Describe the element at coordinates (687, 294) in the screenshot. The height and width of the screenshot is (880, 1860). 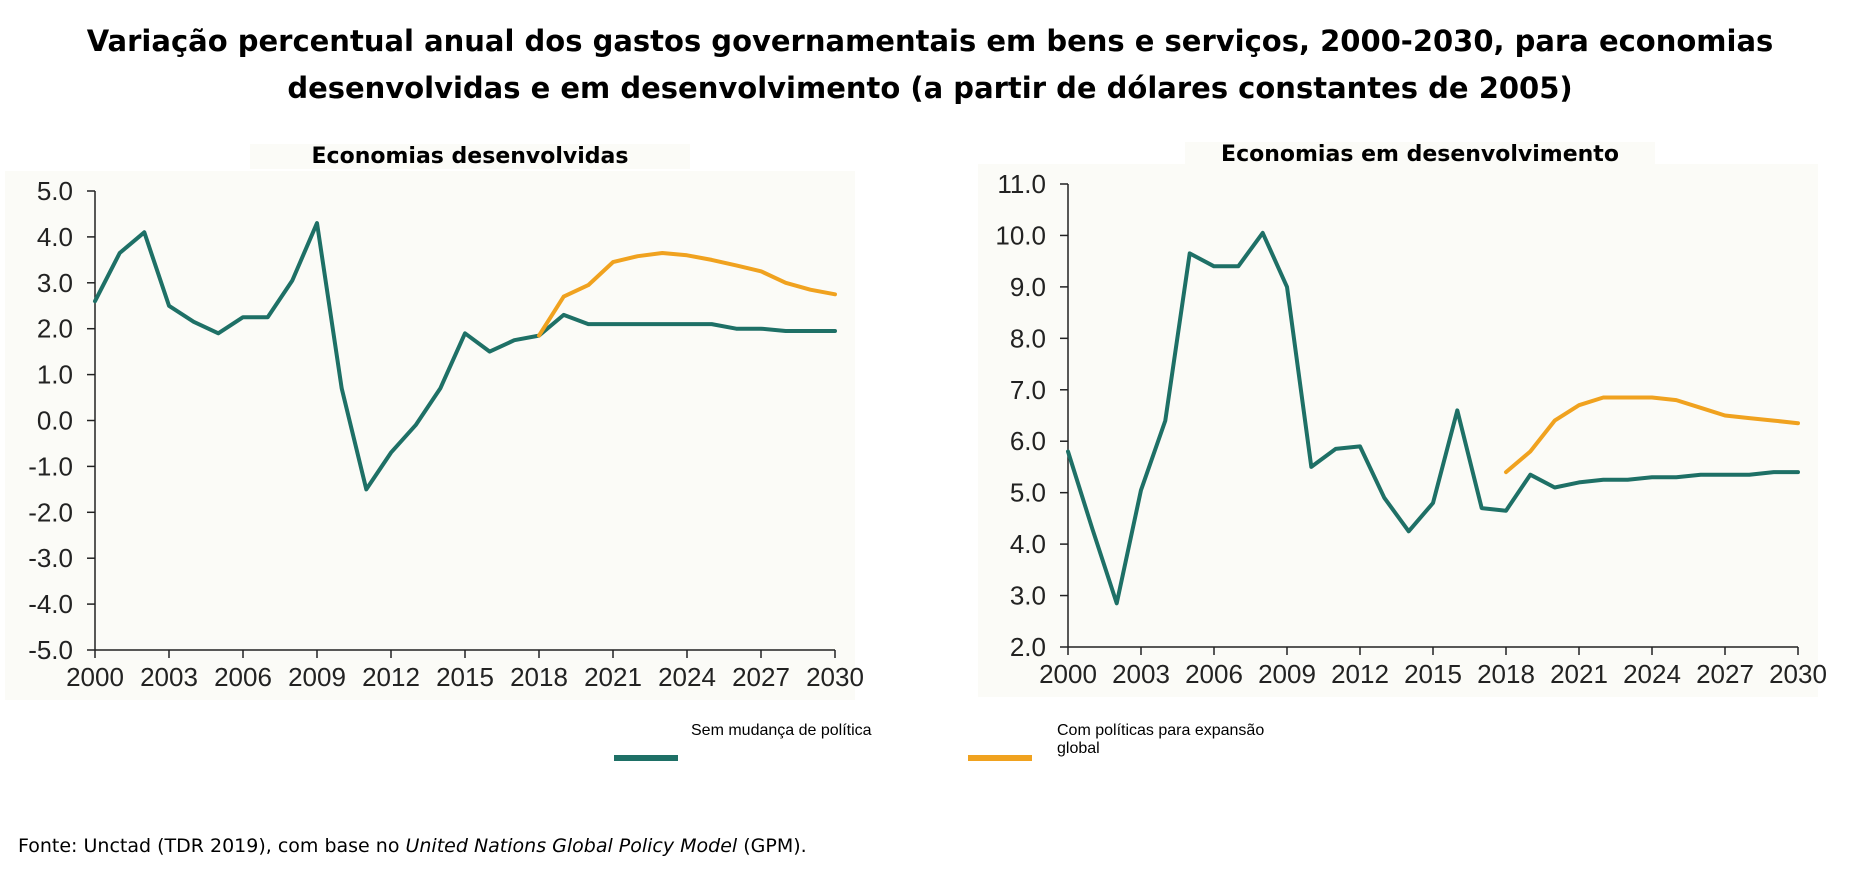
I see `series-line-global-expansion-developed` at that location.